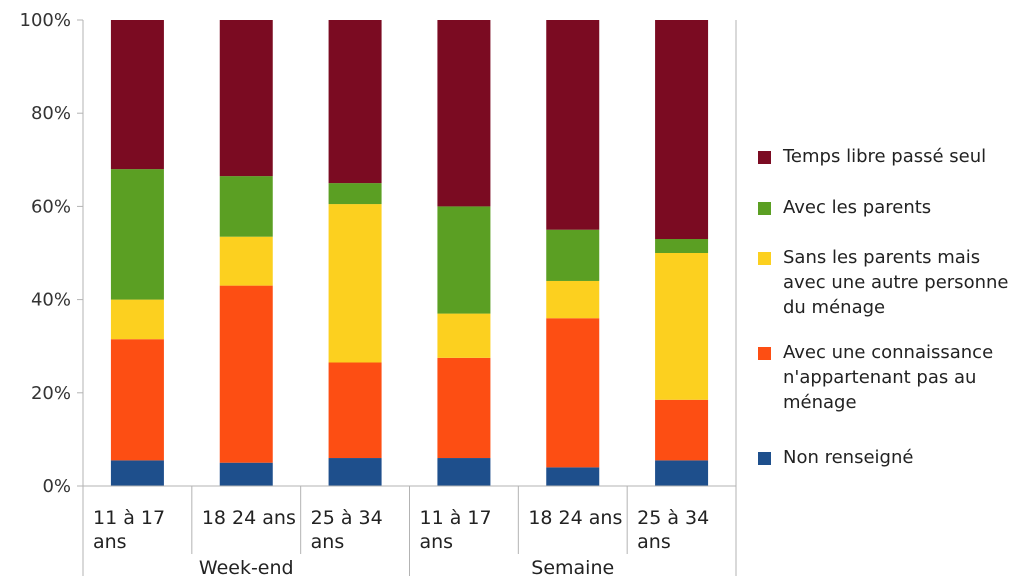 Image resolution: width=1035 pixels, height=579 pixels. I want to click on bar-segment-s0-c1, so click(246, 474).